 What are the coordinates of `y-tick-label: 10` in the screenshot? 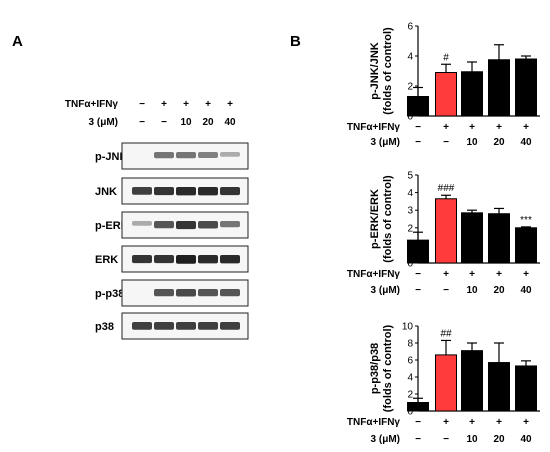 It's located at (408, 327).